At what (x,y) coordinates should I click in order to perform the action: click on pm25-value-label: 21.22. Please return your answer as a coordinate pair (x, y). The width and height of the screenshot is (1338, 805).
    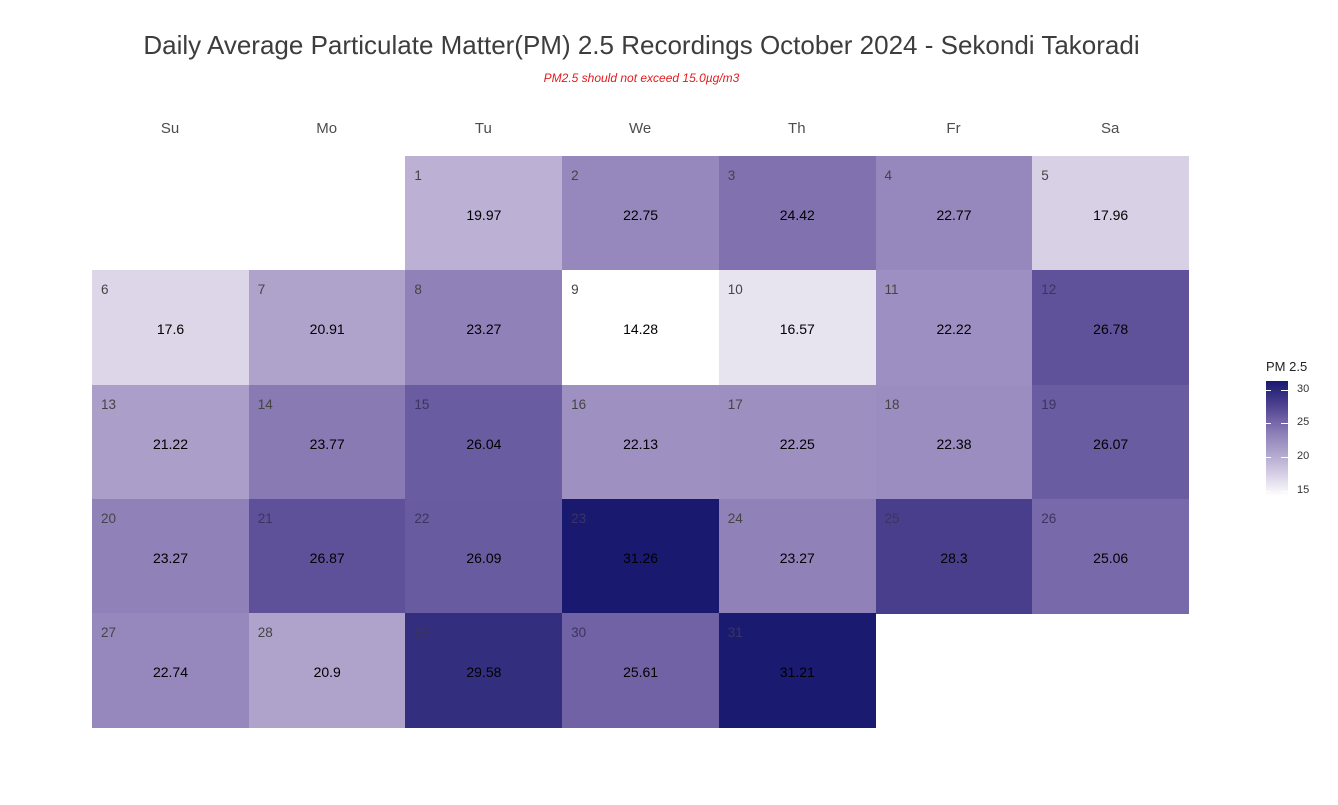
    Looking at the image, I should click on (170, 443).